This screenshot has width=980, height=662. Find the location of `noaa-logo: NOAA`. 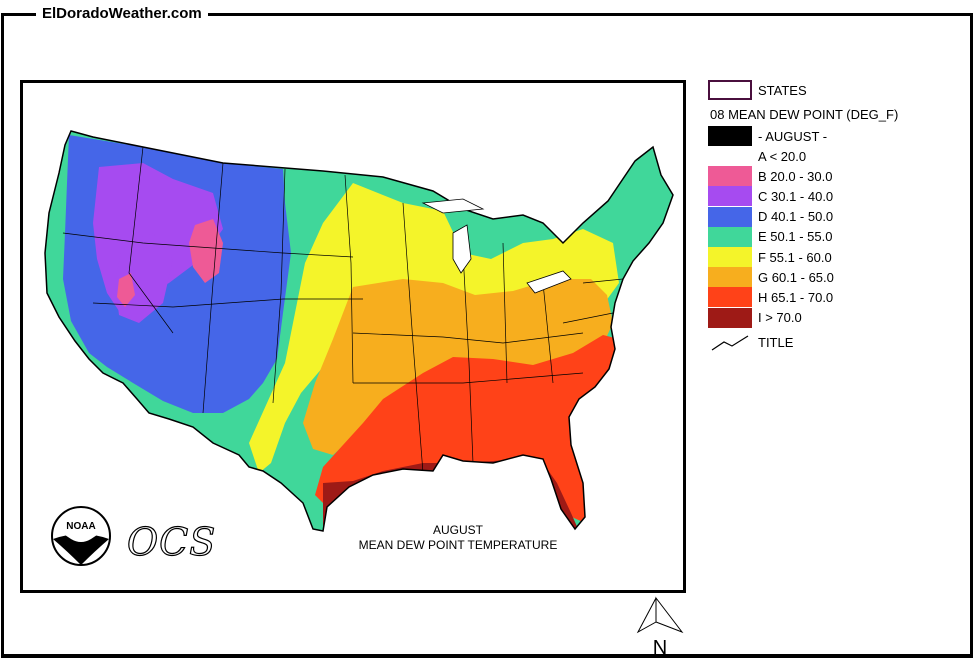

noaa-logo: NOAA is located at coordinates (81, 536).